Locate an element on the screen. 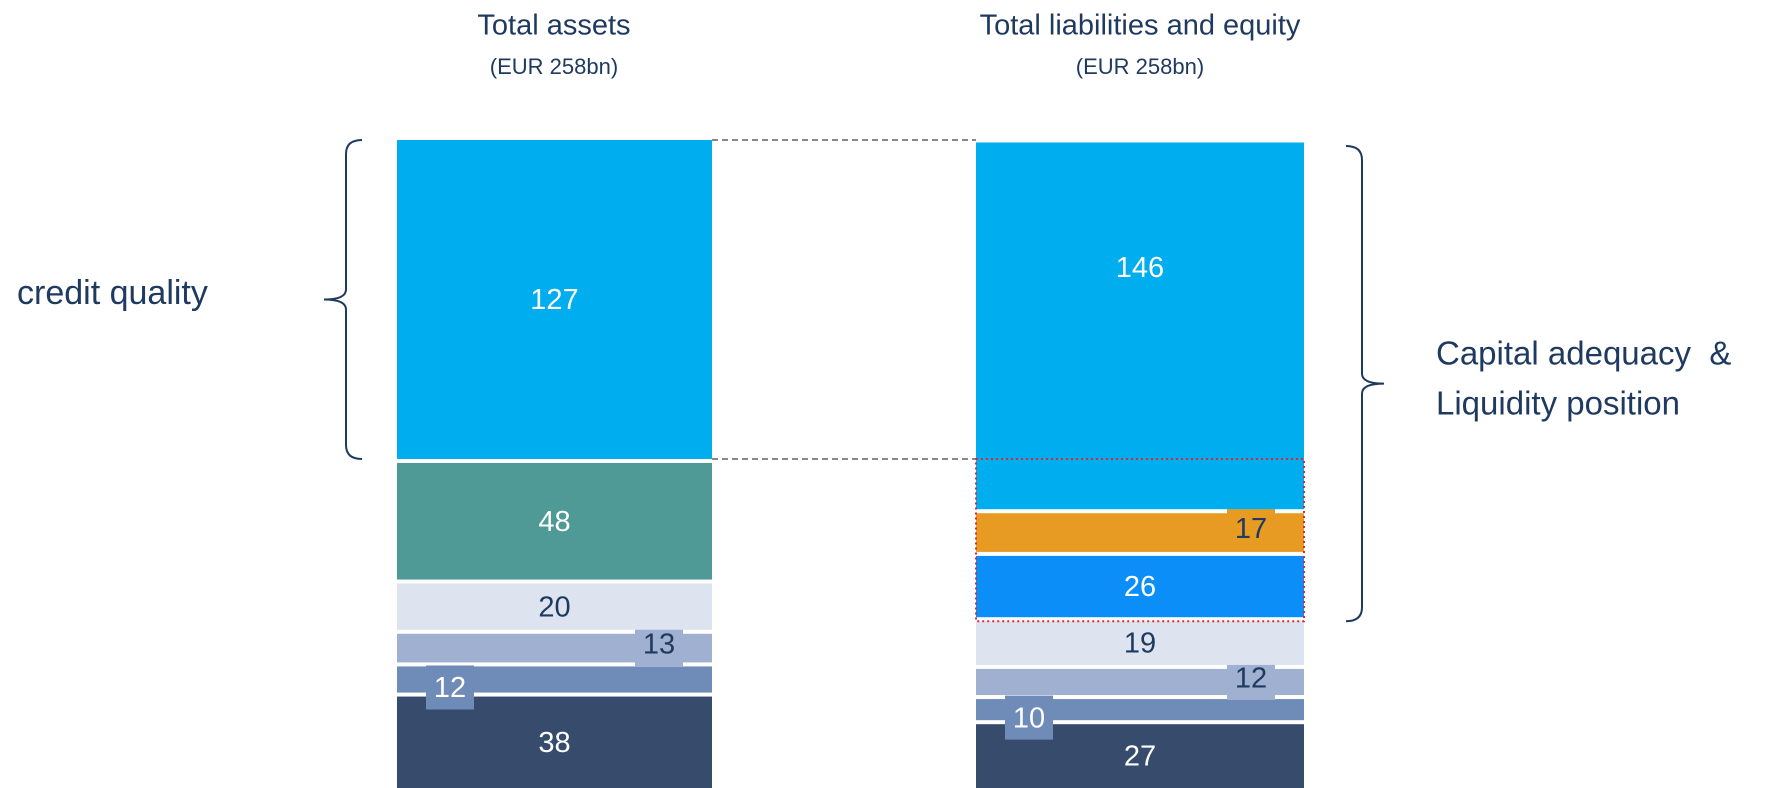 This screenshot has width=1780, height=788. data-label: 19 is located at coordinates (1140, 644).